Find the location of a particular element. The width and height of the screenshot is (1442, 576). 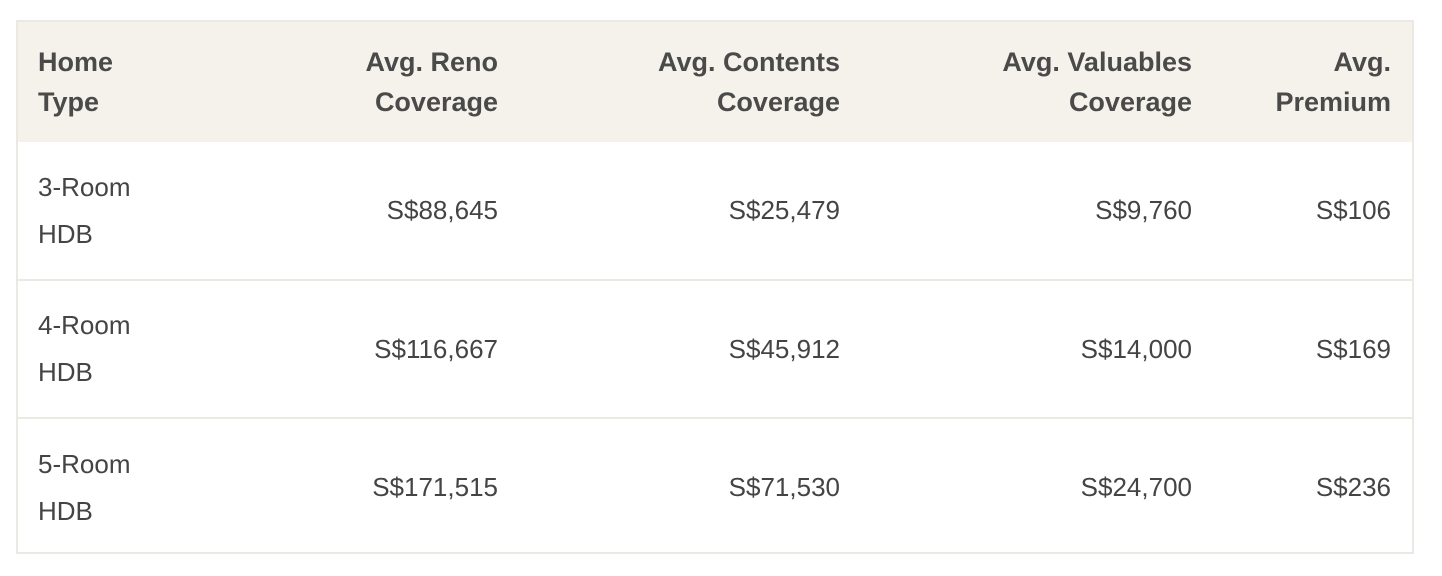

header-contents-line1: Avg. Contents is located at coordinates (749, 62).